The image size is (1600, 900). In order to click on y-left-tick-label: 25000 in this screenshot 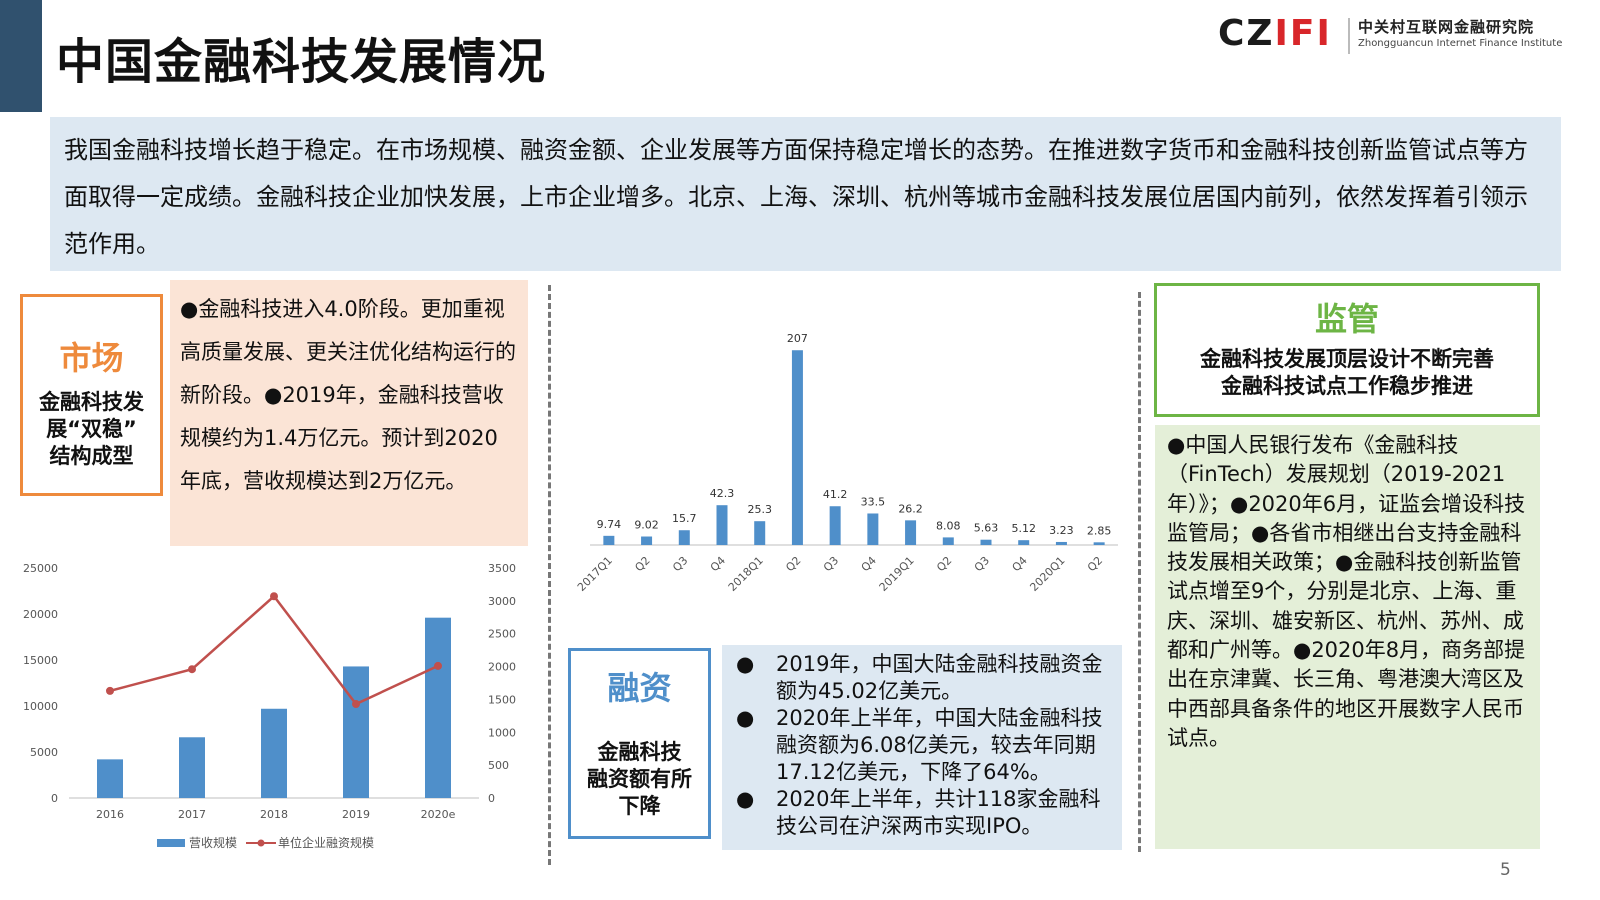, I will do `click(40, 568)`.